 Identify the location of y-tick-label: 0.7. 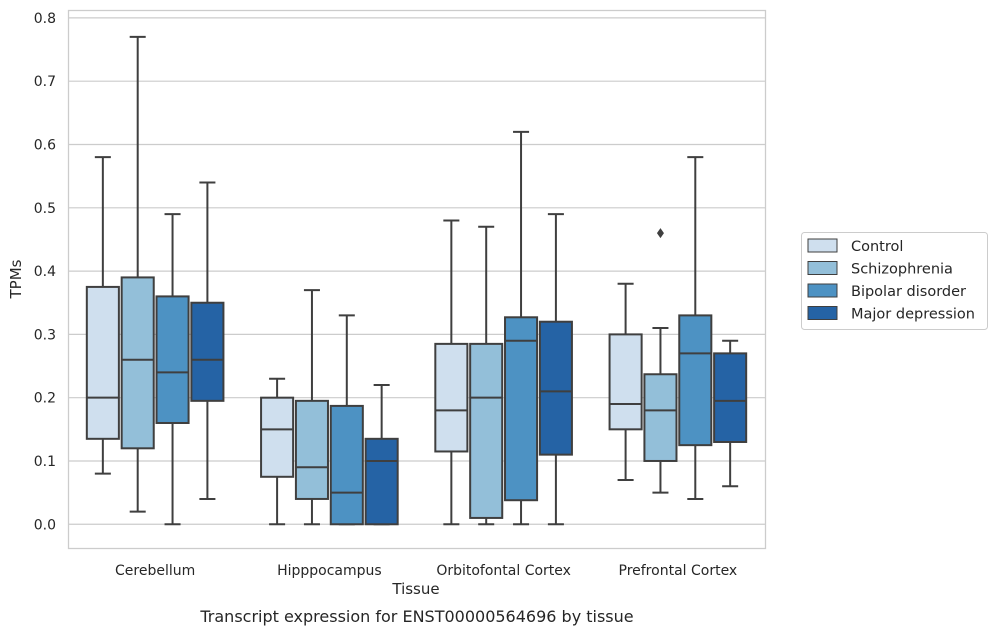
(45, 82).